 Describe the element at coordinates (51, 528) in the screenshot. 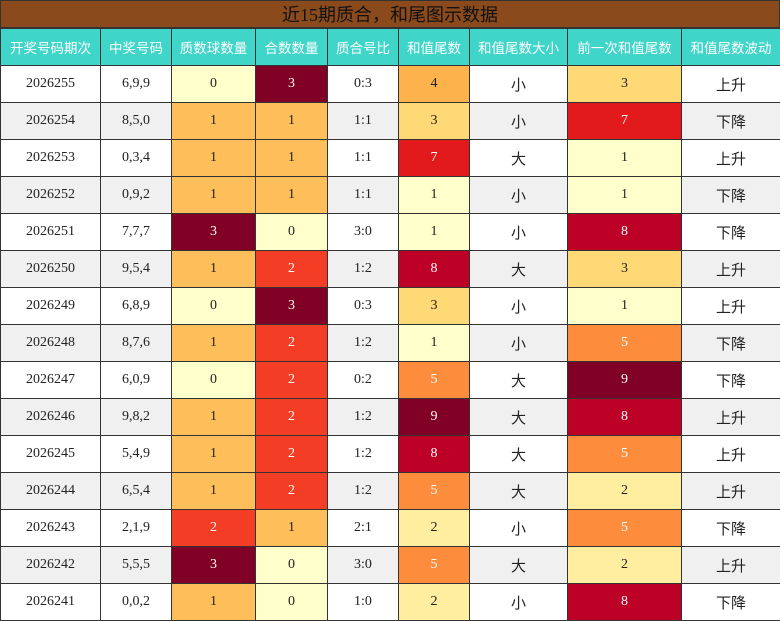

I see `table-cell: 2026243` at that location.